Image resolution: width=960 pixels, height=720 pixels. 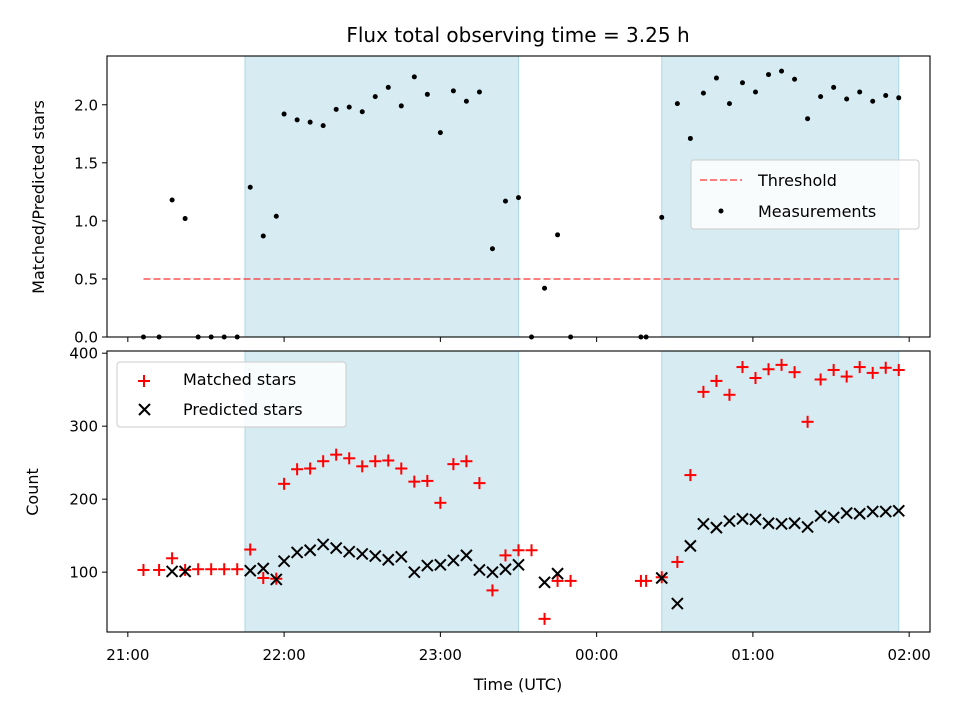 What do you see at coordinates (518, 648) in the screenshot?
I see `bottom-x-ticks: 21:00 22:00 23:00 00:00 01:00 02:00` at bounding box center [518, 648].